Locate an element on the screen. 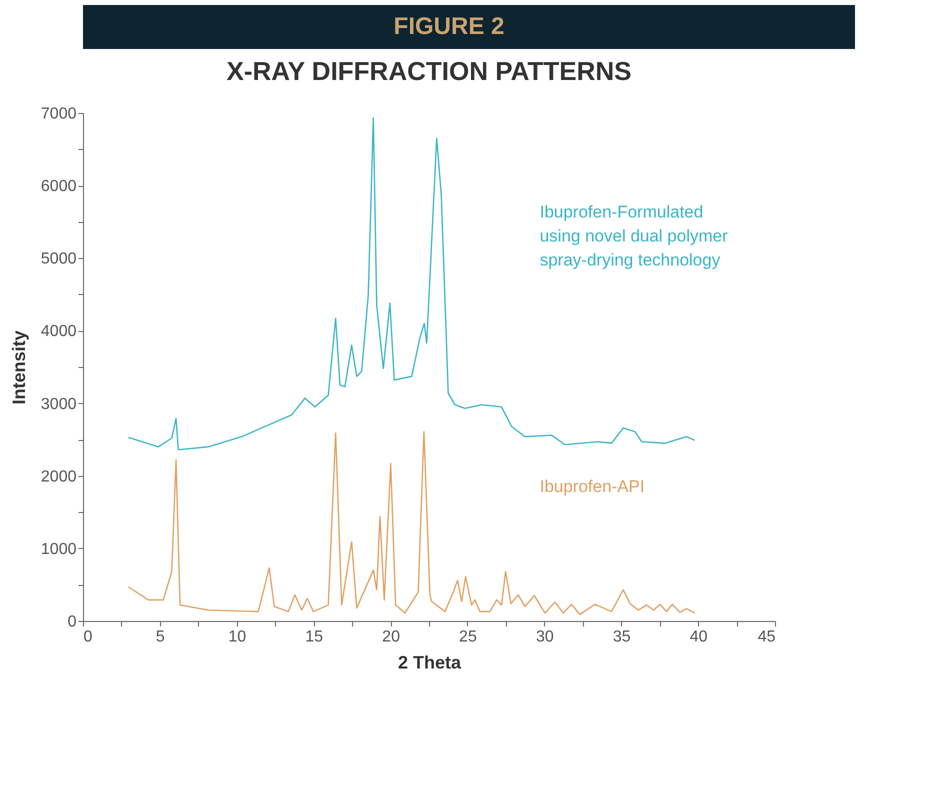 The image size is (931, 789). x-tick-label: 35 is located at coordinates (621, 637).